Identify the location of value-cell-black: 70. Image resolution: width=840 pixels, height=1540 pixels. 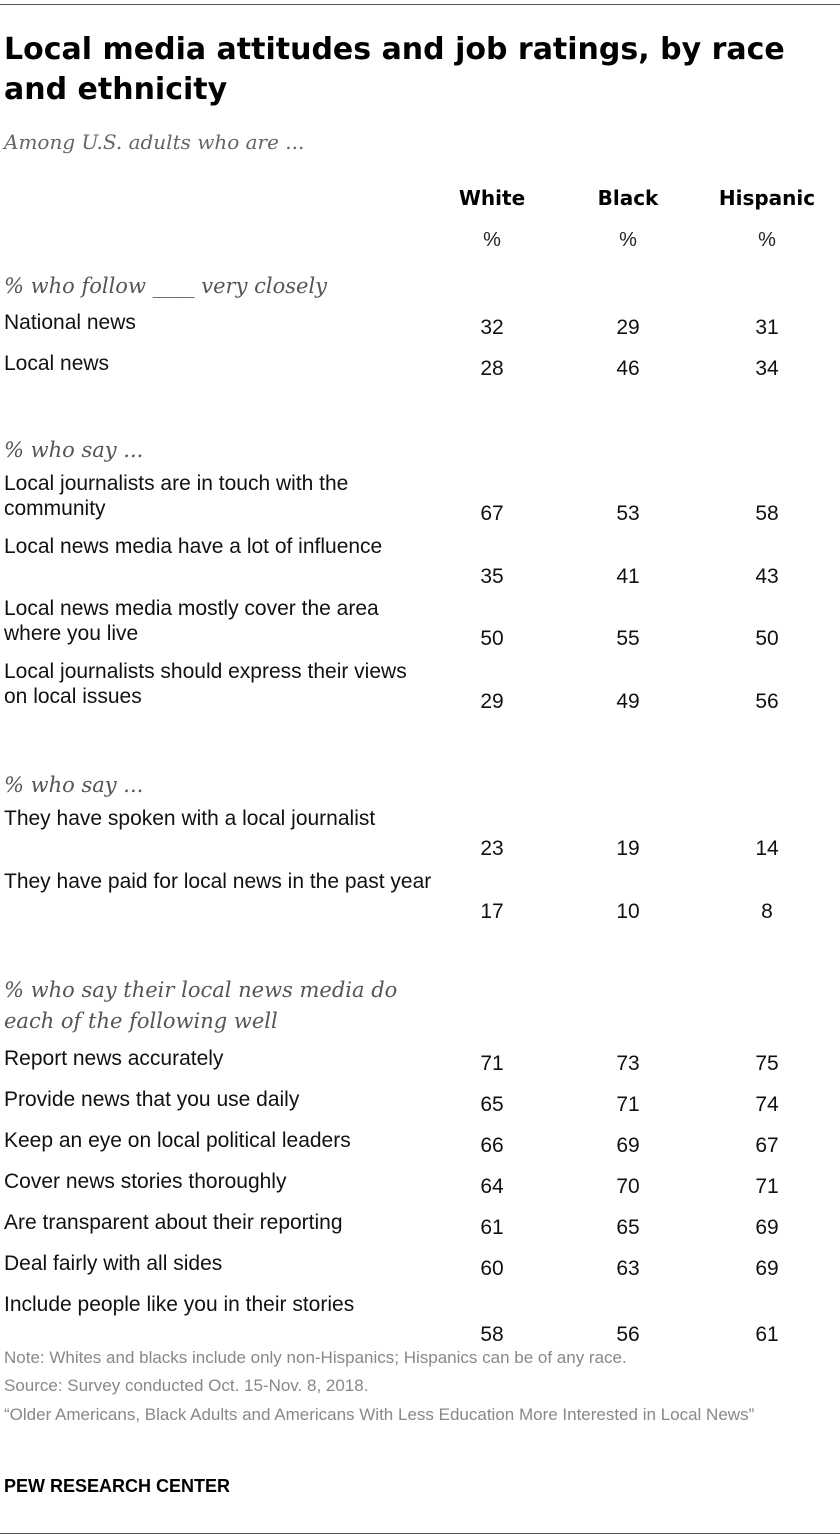
(628, 1186).